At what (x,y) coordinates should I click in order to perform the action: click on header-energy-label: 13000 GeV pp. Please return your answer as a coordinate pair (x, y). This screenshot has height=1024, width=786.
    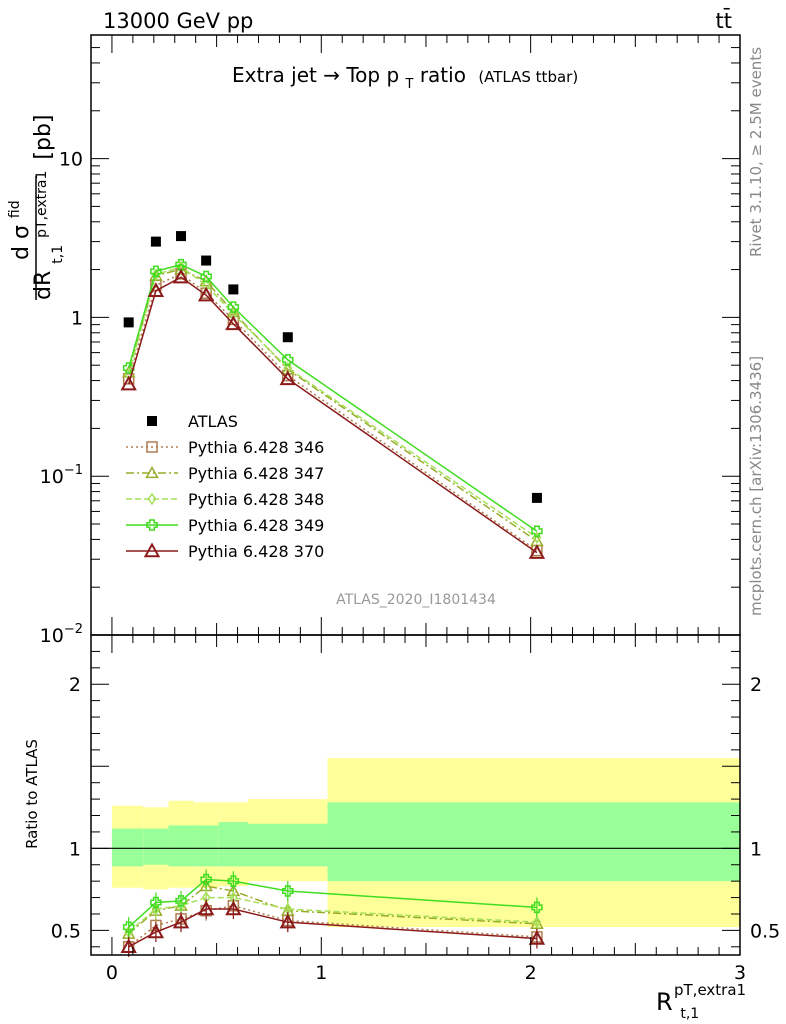
    Looking at the image, I should click on (178, 21).